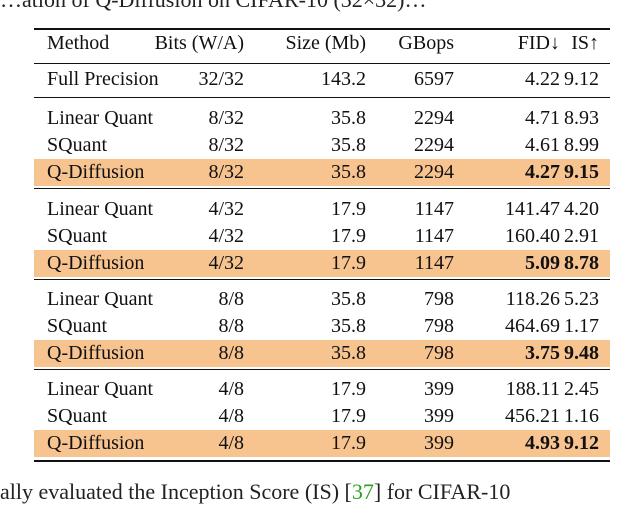 This screenshot has width=640, height=505. Describe the element at coordinates (532, 299) in the screenshot. I see `cell-fid: 118.26` at that location.